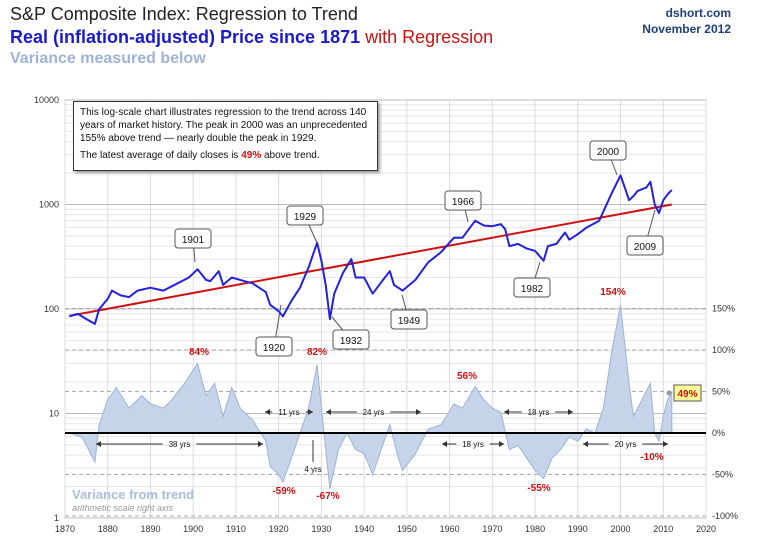 The width and height of the screenshot is (759, 552). Describe the element at coordinates (686, 21) in the screenshot. I see `source-credit: dshort.com November 2012` at that location.